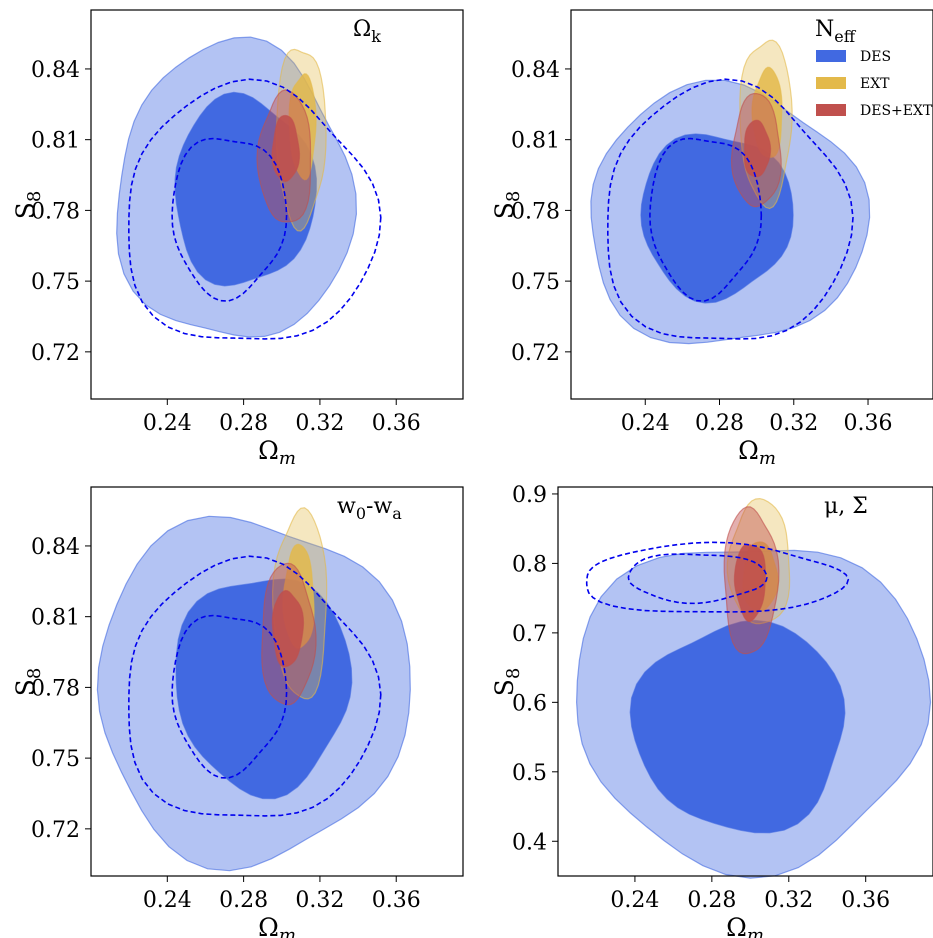  Describe the element at coordinates (831, 110) in the screenshot. I see `legend-swatch-des-ext` at that location.